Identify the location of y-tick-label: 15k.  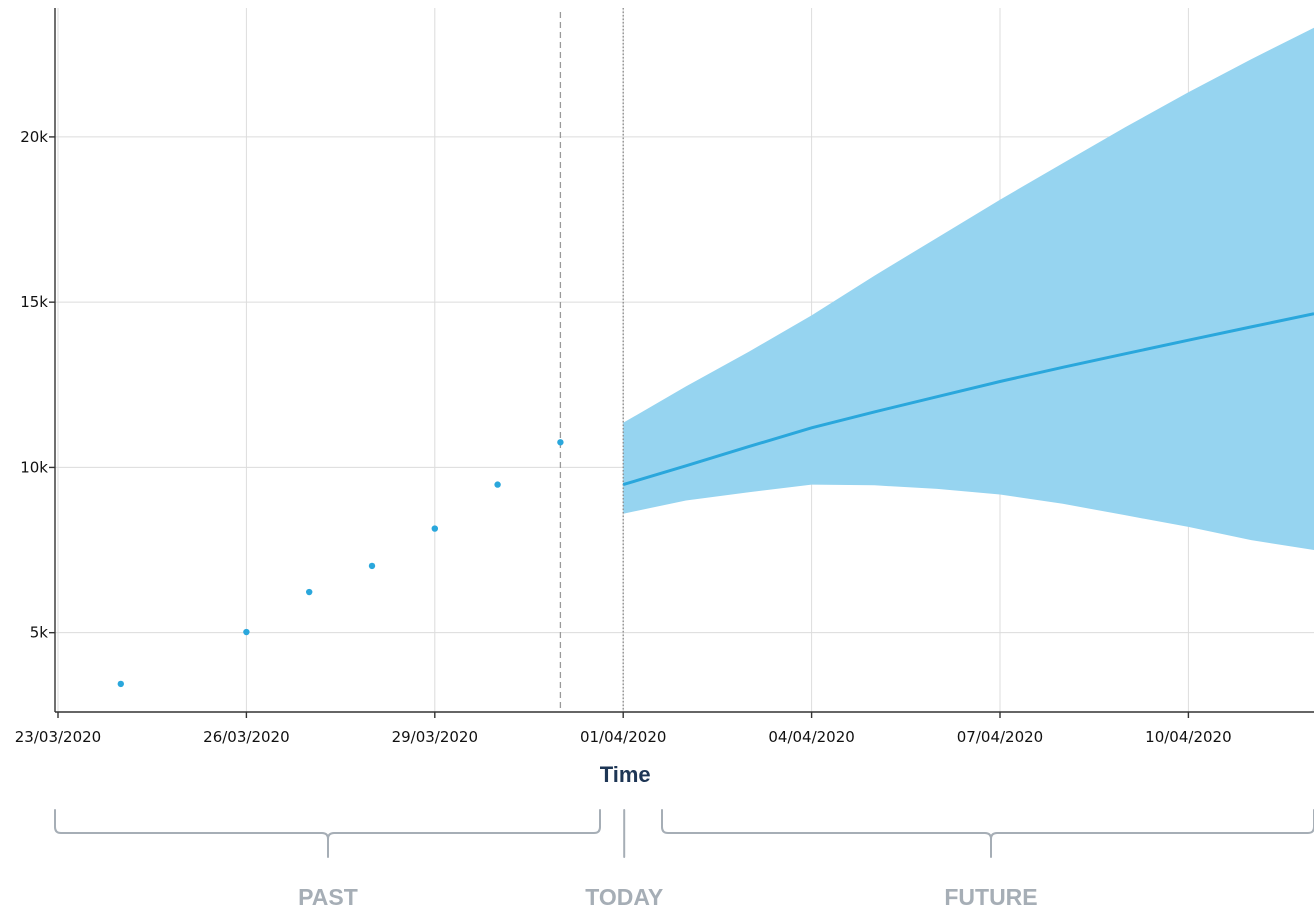
(34, 302).